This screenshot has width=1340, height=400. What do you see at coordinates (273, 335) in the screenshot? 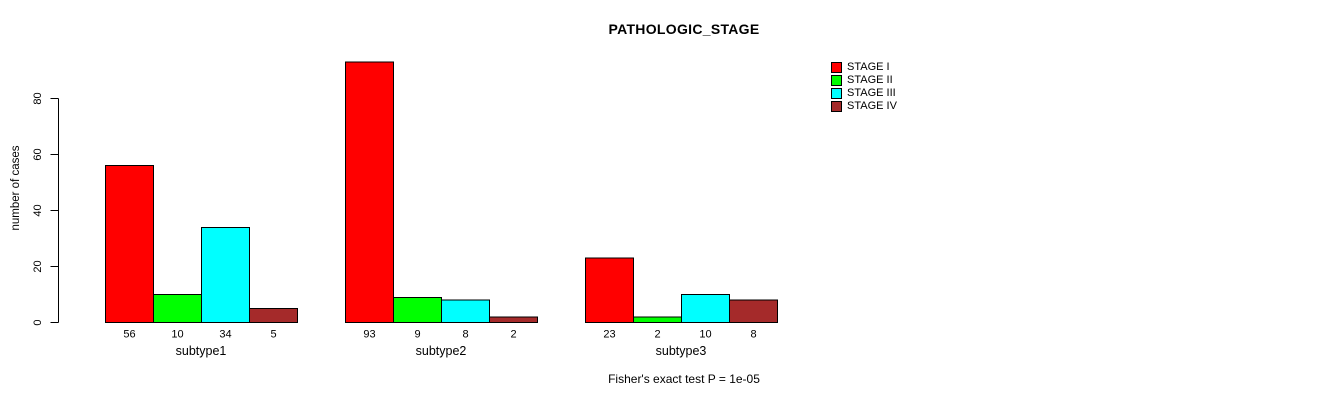
I see `bar-value-label: 5` at bounding box center [273, 335].